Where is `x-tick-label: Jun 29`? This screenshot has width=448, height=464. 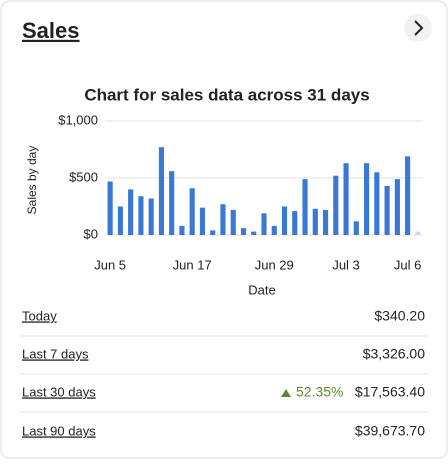 x-tick-label: Jun 29 is located at coordinates (274, 264).